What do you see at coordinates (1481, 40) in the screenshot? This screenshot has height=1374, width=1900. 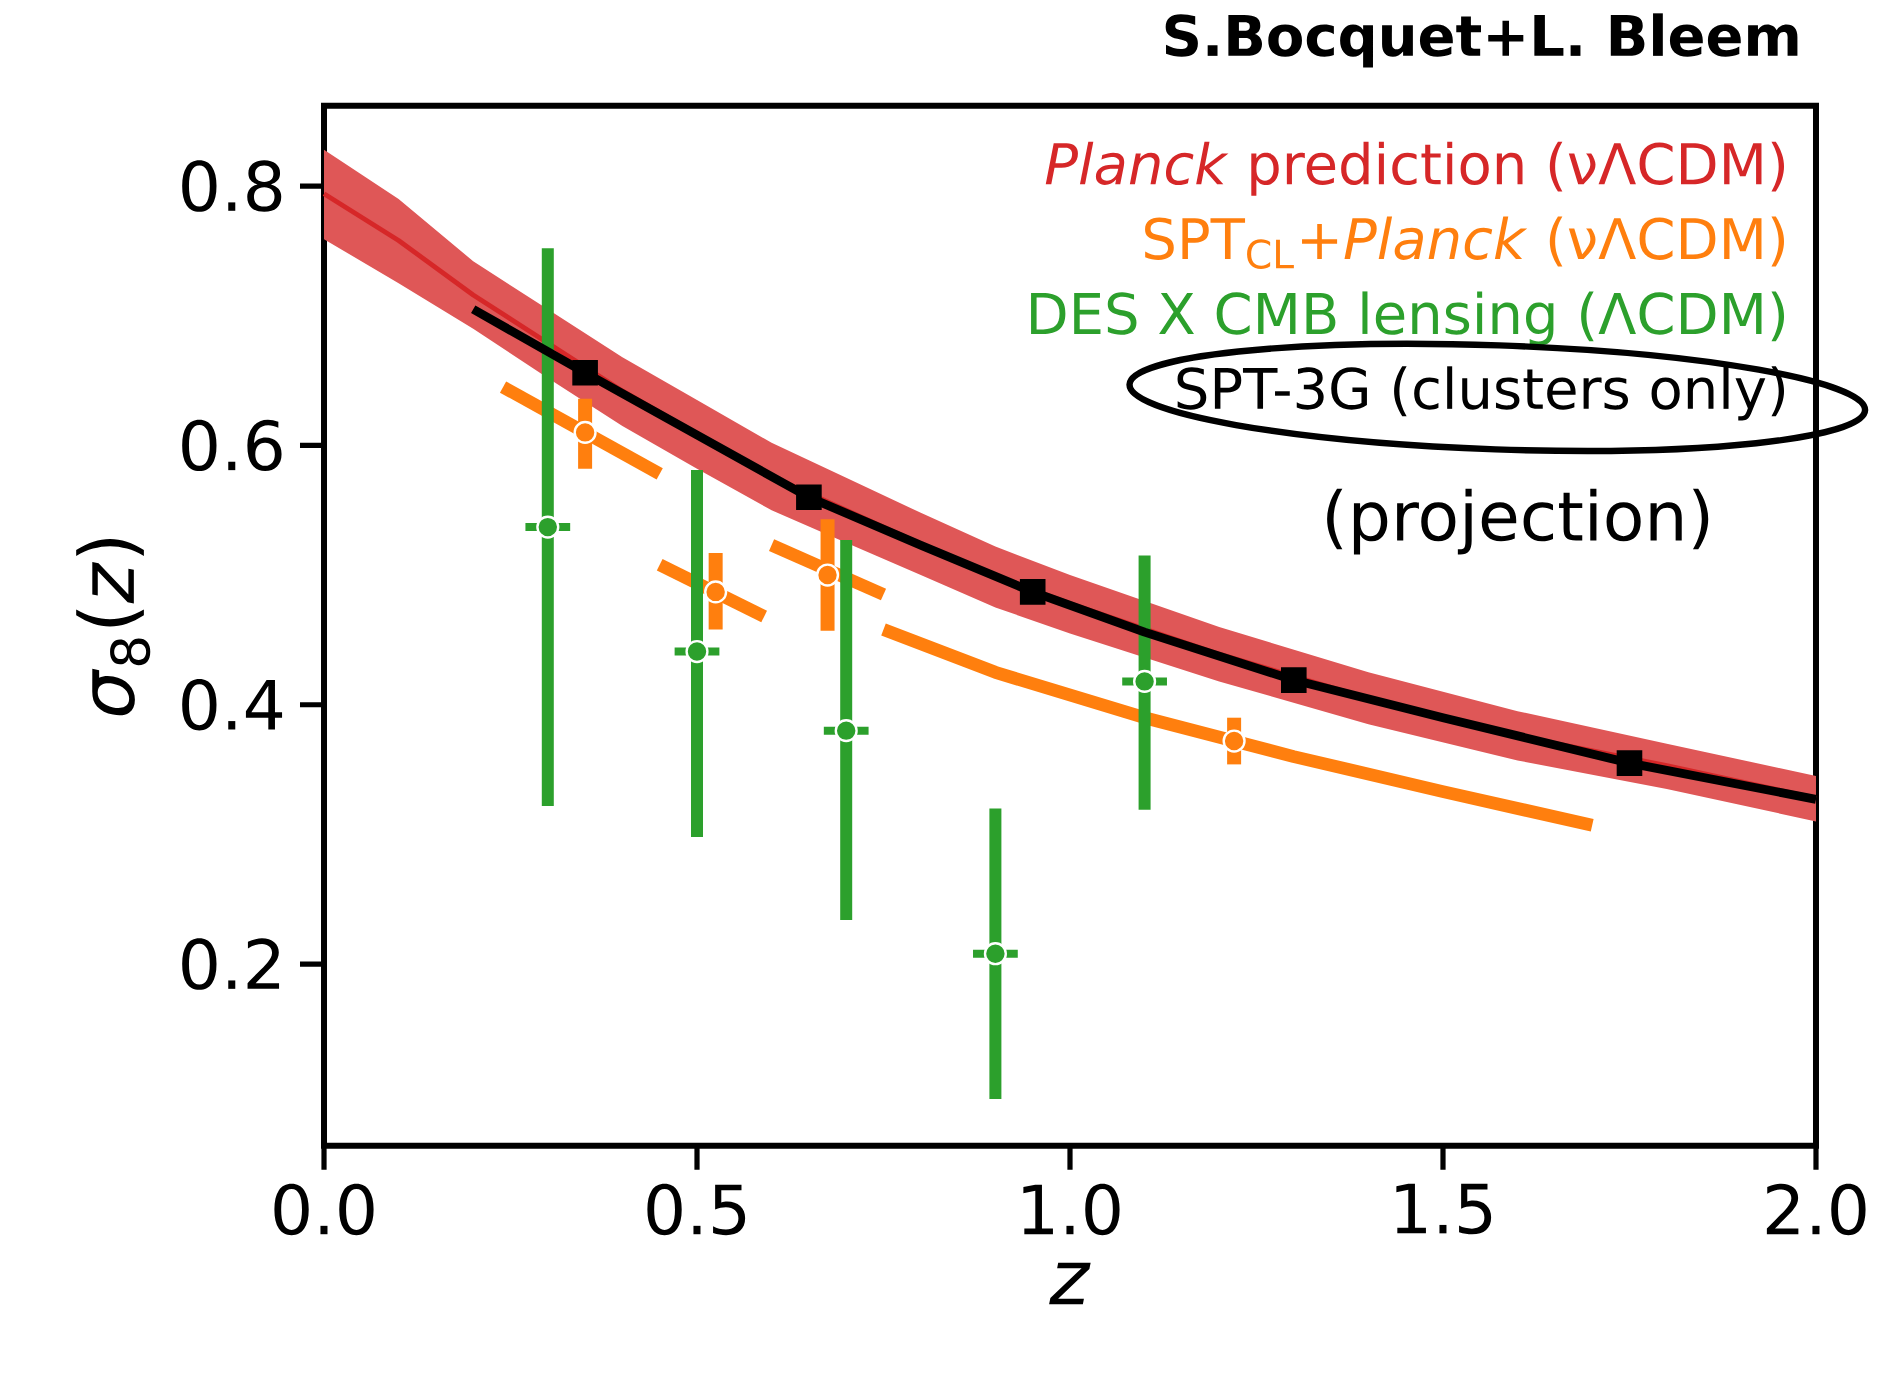 I see `chart-title: S.Bocquet+L. Bleem` at bounding box center [1481, 40].